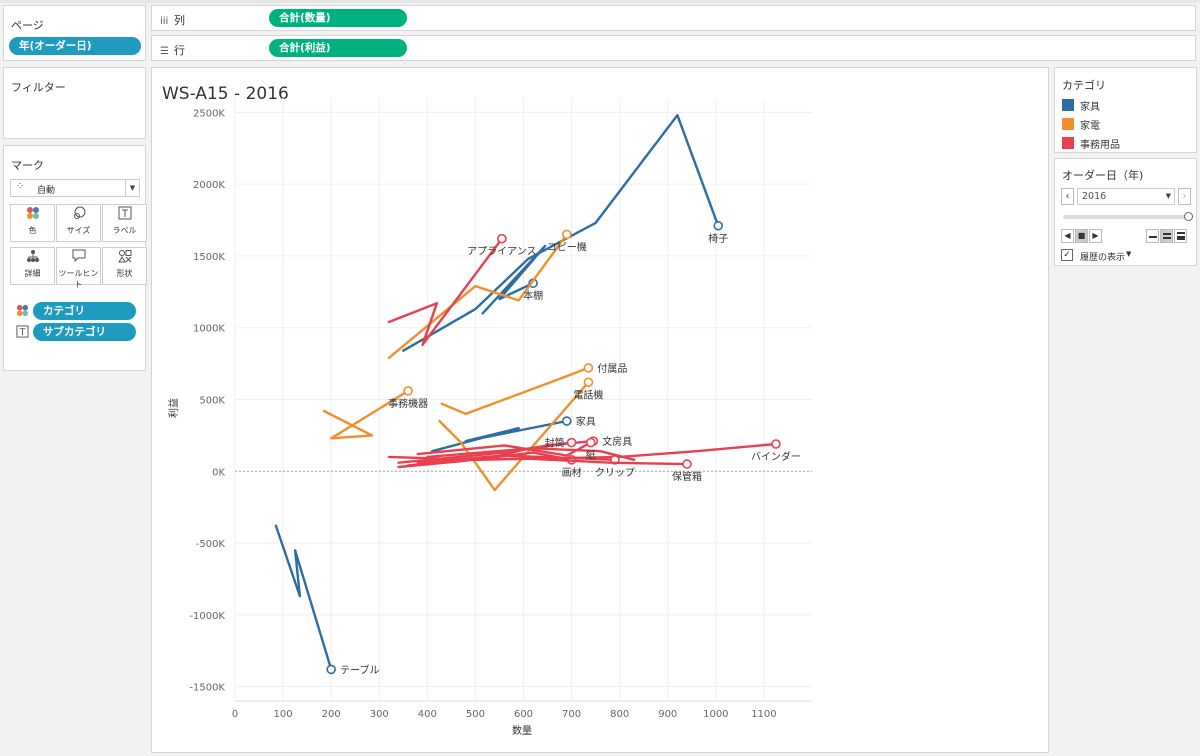 The width and height of the screenshot is (1200, 756). What do you see at coordinates (209, 257) in the screenshot?
I see `y-tick-label: 1500K` at bounding box center [209, 257].